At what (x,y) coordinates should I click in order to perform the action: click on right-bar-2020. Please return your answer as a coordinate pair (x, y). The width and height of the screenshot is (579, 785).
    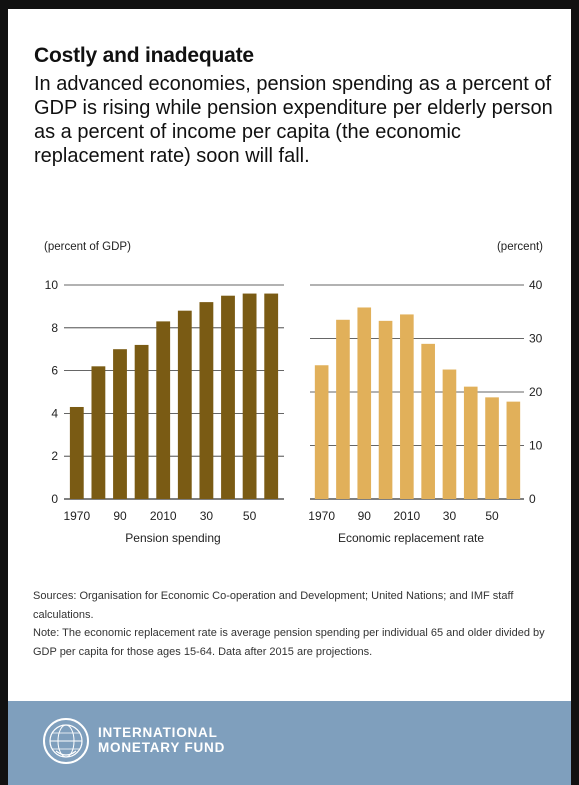
    Looking at the image, I should click on (428, 421).